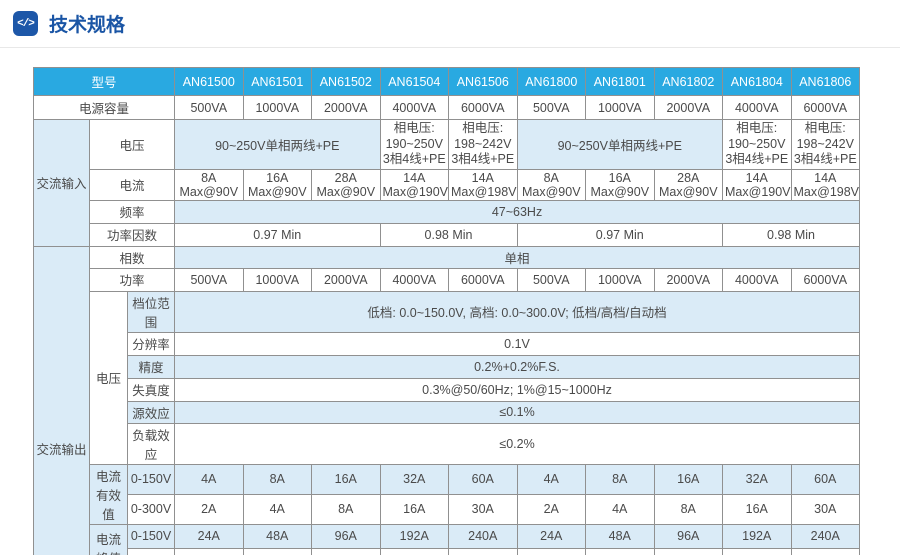 The width and height of the screenshot is (900, 555). Describe the element at coordinates (61, 183) in the screenshot. I see `ac-input-group-label: 交流输入` at that location.